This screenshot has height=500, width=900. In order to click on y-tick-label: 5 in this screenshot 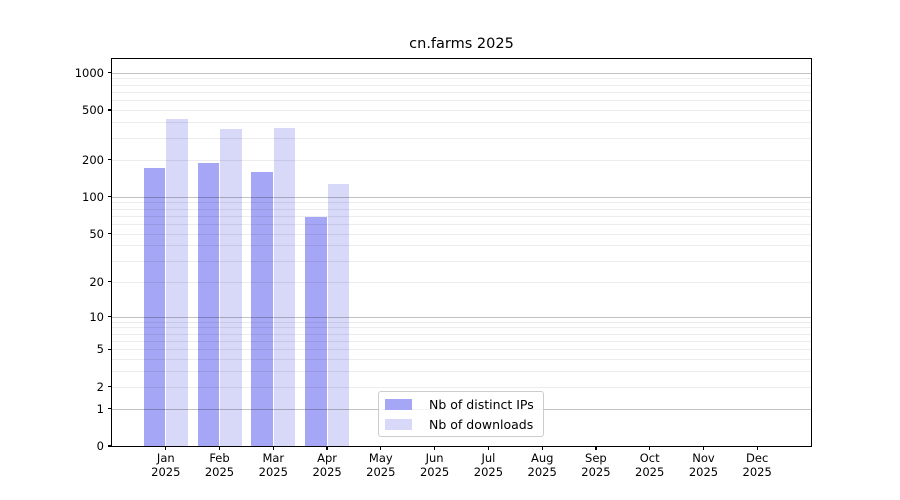, I will do `click(100, 349)`.